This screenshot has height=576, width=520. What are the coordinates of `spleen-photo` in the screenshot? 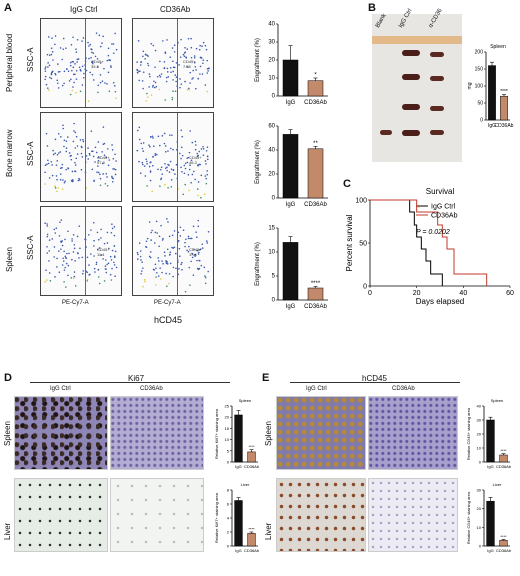 It's located at (417, 88).